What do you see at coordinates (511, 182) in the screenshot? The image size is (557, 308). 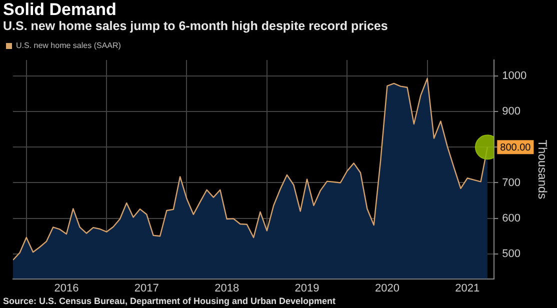 I see `y-tick-label: 700` at bounding box center [511, 182].